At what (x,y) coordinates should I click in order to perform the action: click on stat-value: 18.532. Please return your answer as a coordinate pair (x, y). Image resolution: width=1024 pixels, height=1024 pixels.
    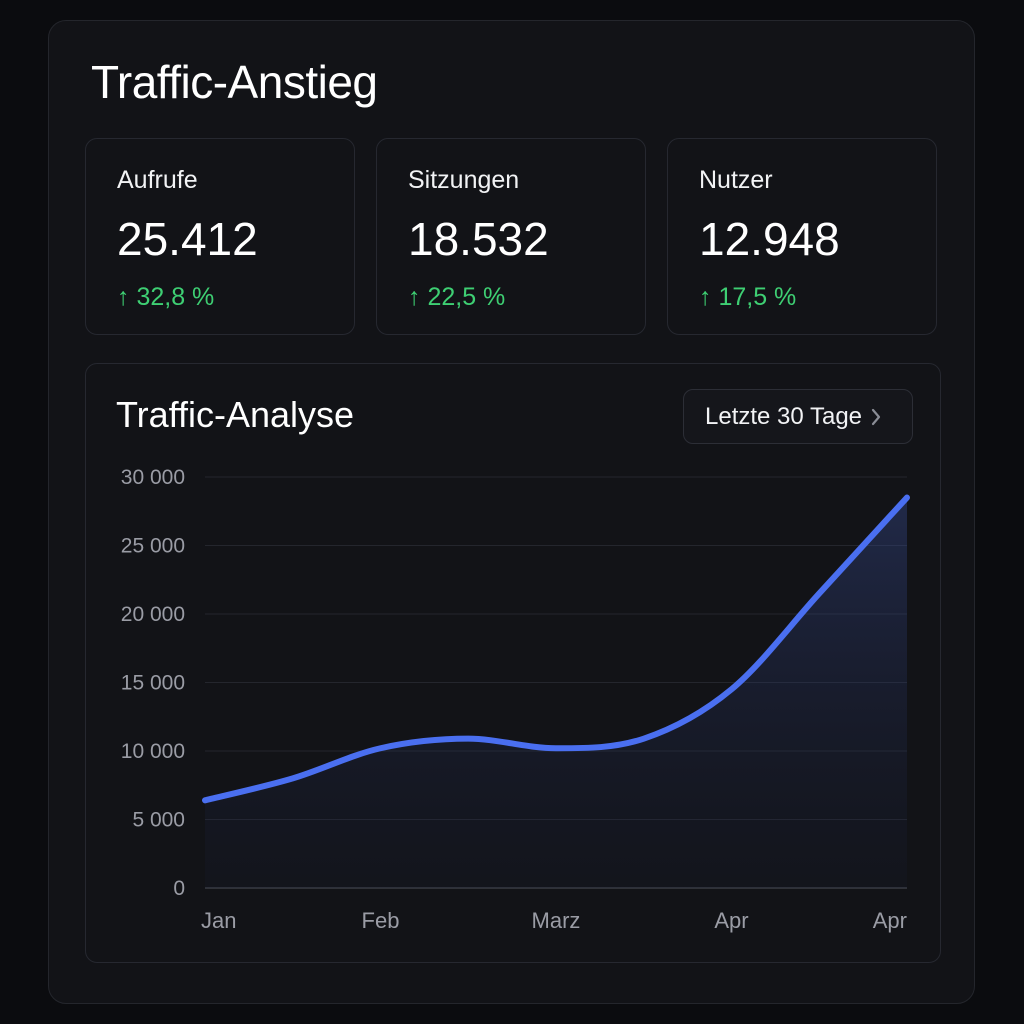
    Looking at the image, I should click on (478, 239).